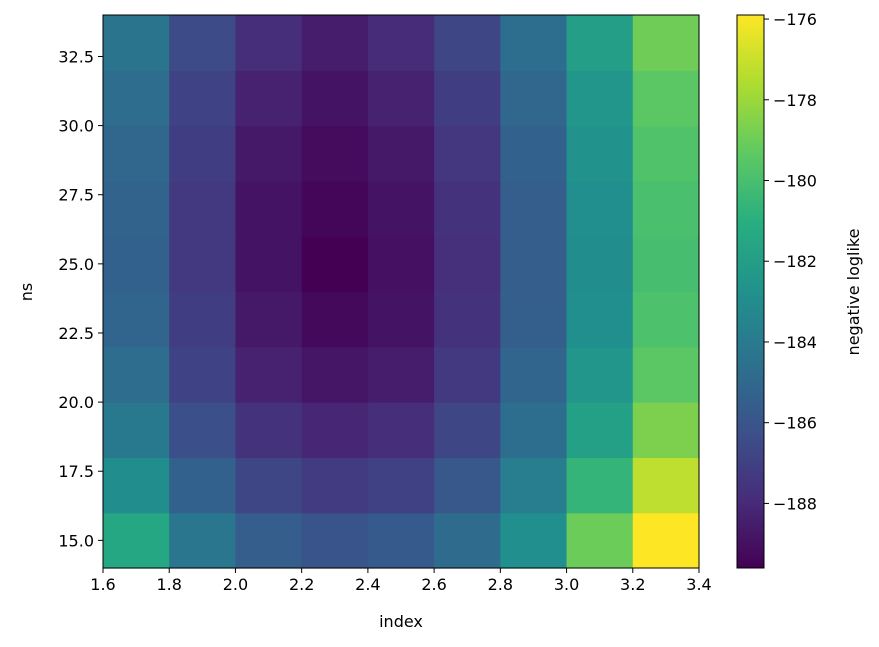 This screenshot has height=647, width=879. Describe the element at coordinates (853, 292) in the screenshot. I see `colorbar-label: negative loglike` at that location.